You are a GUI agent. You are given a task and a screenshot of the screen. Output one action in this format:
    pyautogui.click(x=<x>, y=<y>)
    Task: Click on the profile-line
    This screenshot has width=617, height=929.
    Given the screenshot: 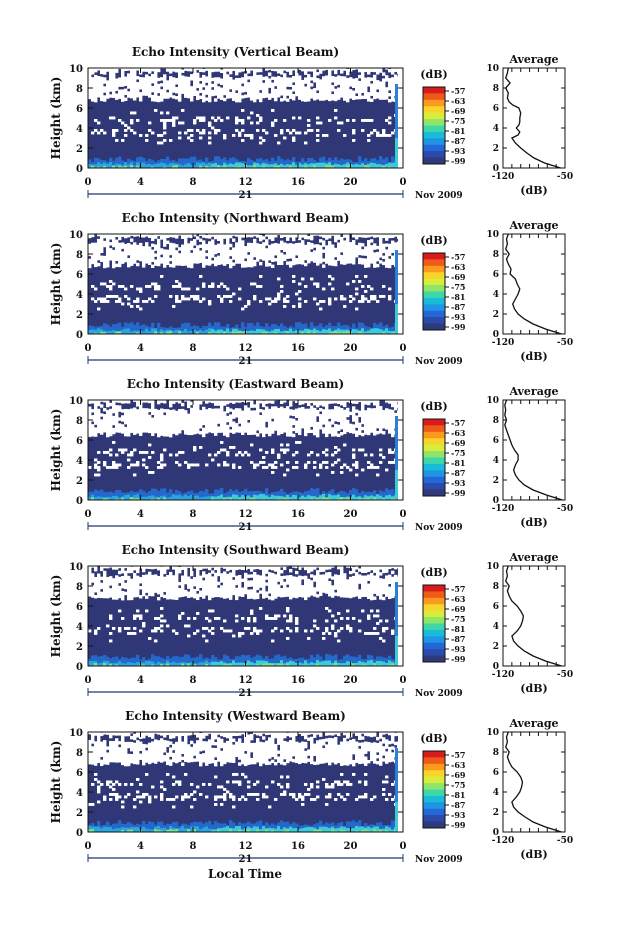 What is the action you would take?
    pyautogui.click(x=532, y=118)
    